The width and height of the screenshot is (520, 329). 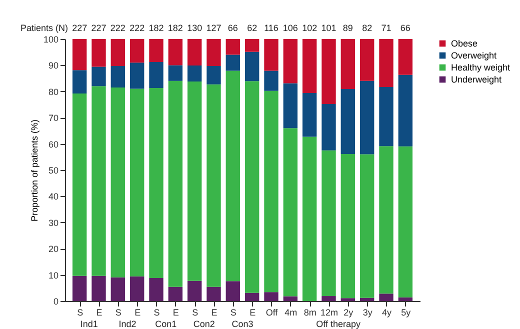 What do you see at coordinates (406, 313) in the screenshot?
I see `x-tick-label: 5y` at bounding box center [406, 313].